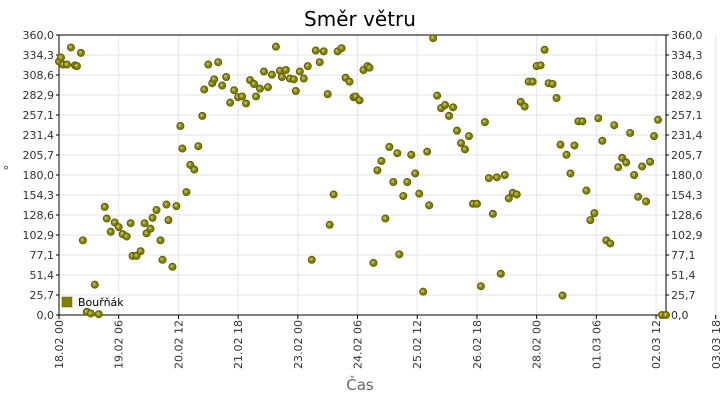 This screenshot has width=720, height=400. What do you see at coordinates (39, 55) in the screenshot?
I see `y-tick-label: 334,3` at bounding box center [39, 55].